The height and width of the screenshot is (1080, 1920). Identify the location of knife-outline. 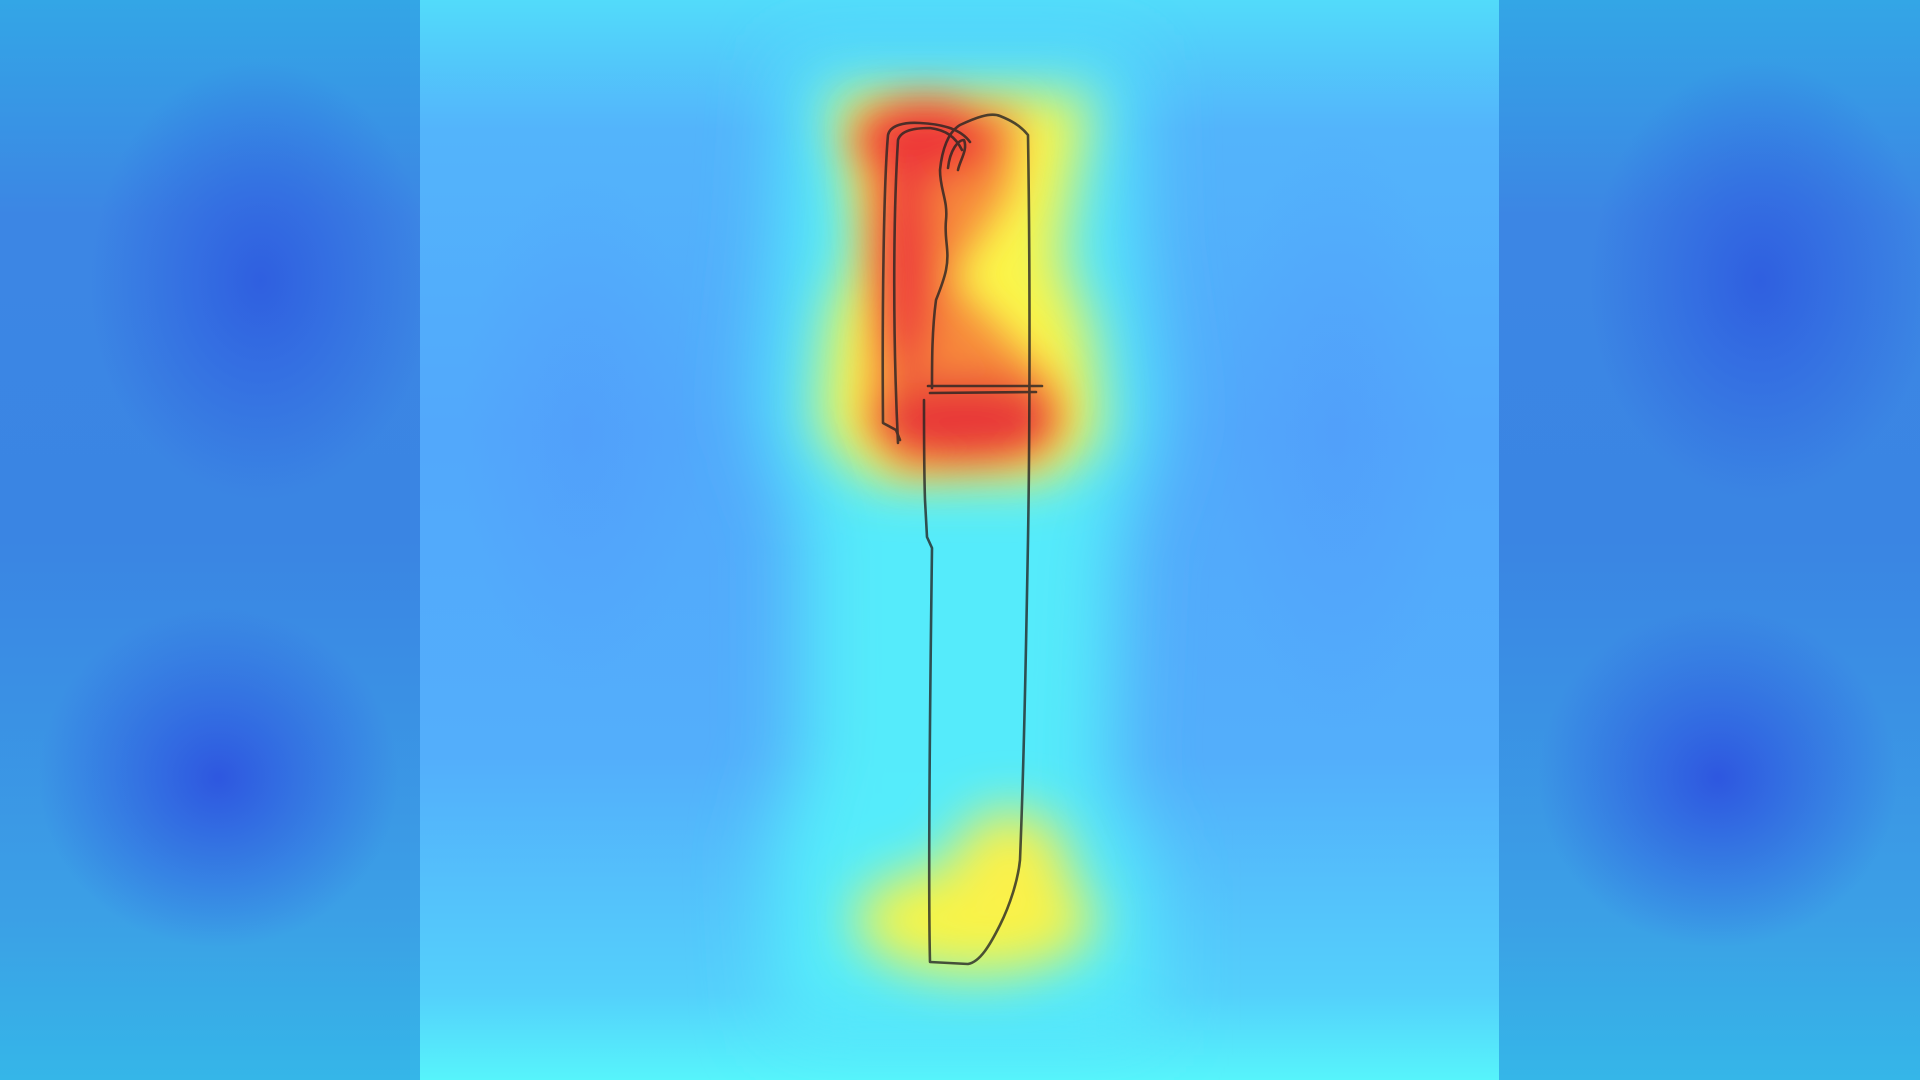
(962, 539).